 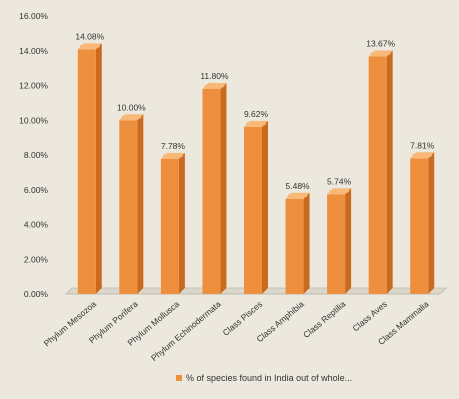 What do you see at coordinates (339, 181) in the screenshot?
I see `bar-value-label: 5.74%` at bounding box center [339, 181].